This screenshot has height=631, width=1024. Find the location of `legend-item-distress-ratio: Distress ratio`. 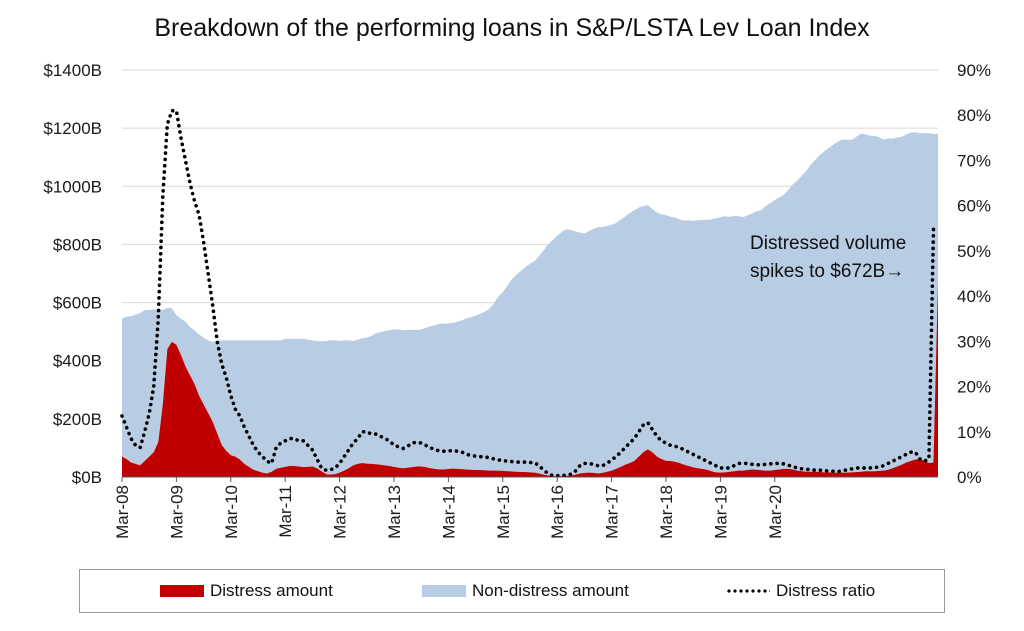

legend-item-distress-ratio: Distress ratio is located at coordinates (800, 591).